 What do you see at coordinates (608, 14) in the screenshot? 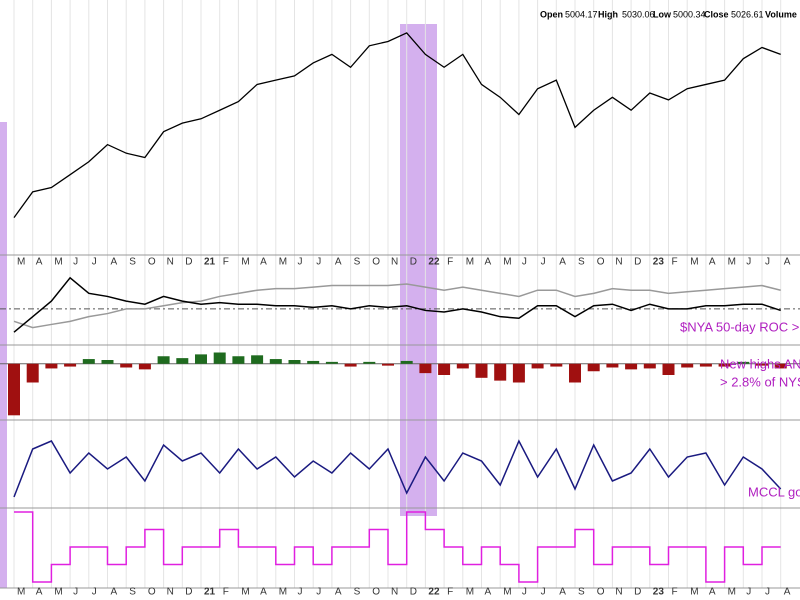
I see `high-label: High` at bounding box center [608, 14].